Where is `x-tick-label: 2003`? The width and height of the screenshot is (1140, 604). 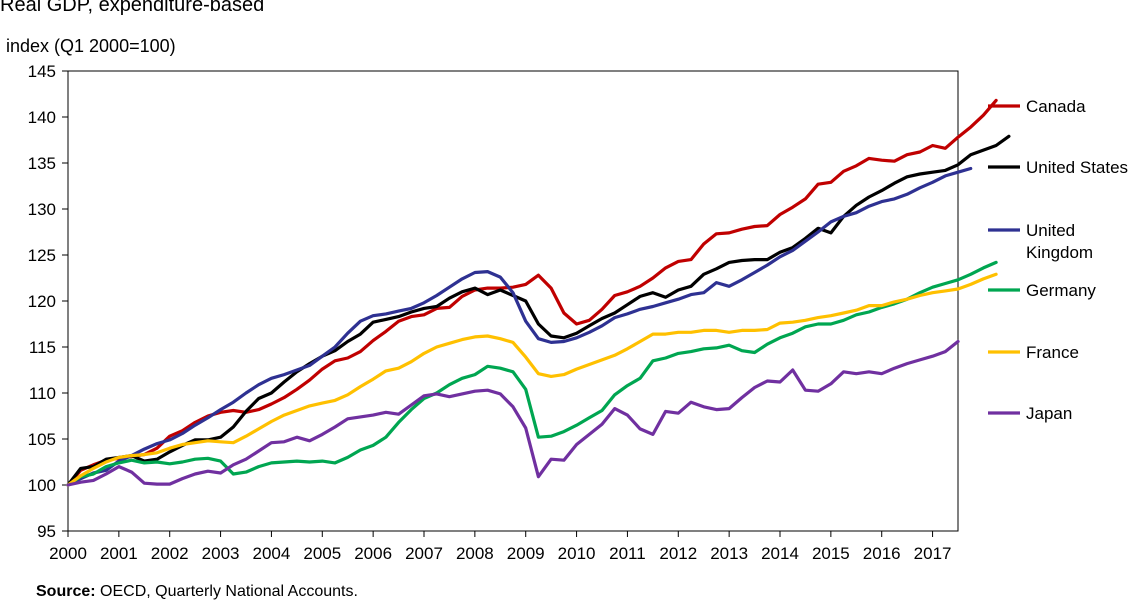
x-tick-label: 2003 is located at coordinates (221, 553).